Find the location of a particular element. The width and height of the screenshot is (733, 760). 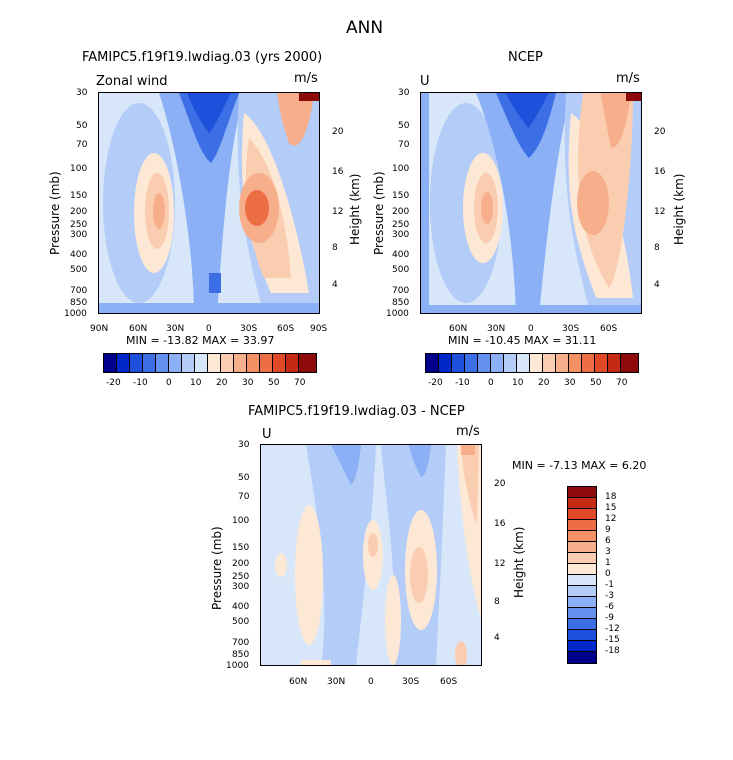

cb3-label: 15 is located at coordinates (611, 508).